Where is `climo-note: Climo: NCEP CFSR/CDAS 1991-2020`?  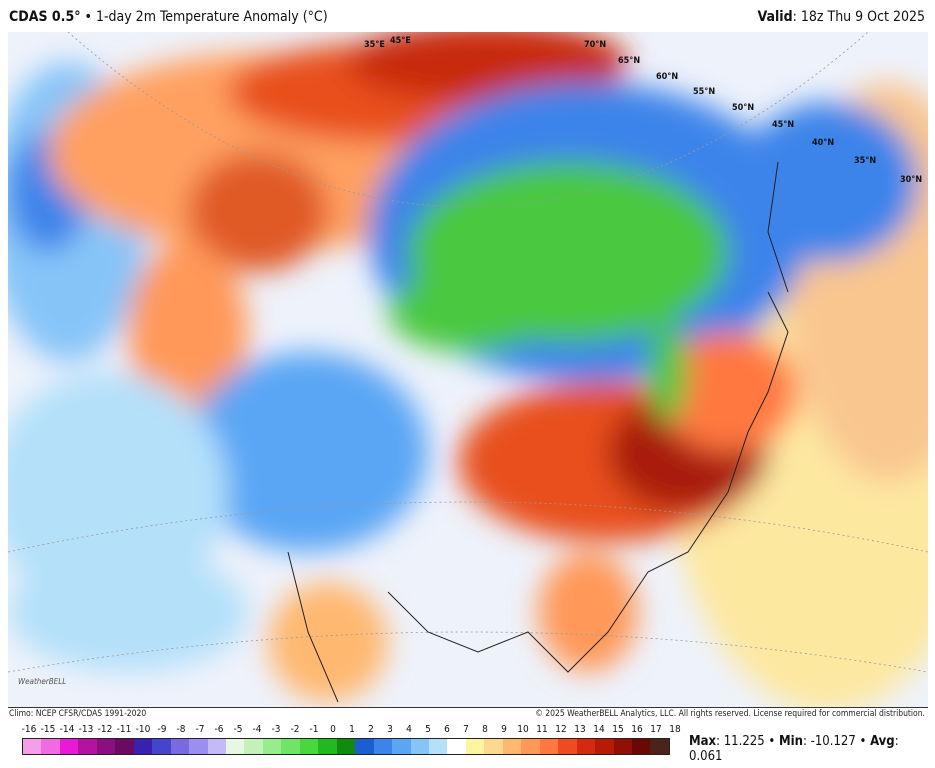
climo-note: Climo: NCEP CFSR/CDAS 1991-2020 is located at coordinates (78, 714).